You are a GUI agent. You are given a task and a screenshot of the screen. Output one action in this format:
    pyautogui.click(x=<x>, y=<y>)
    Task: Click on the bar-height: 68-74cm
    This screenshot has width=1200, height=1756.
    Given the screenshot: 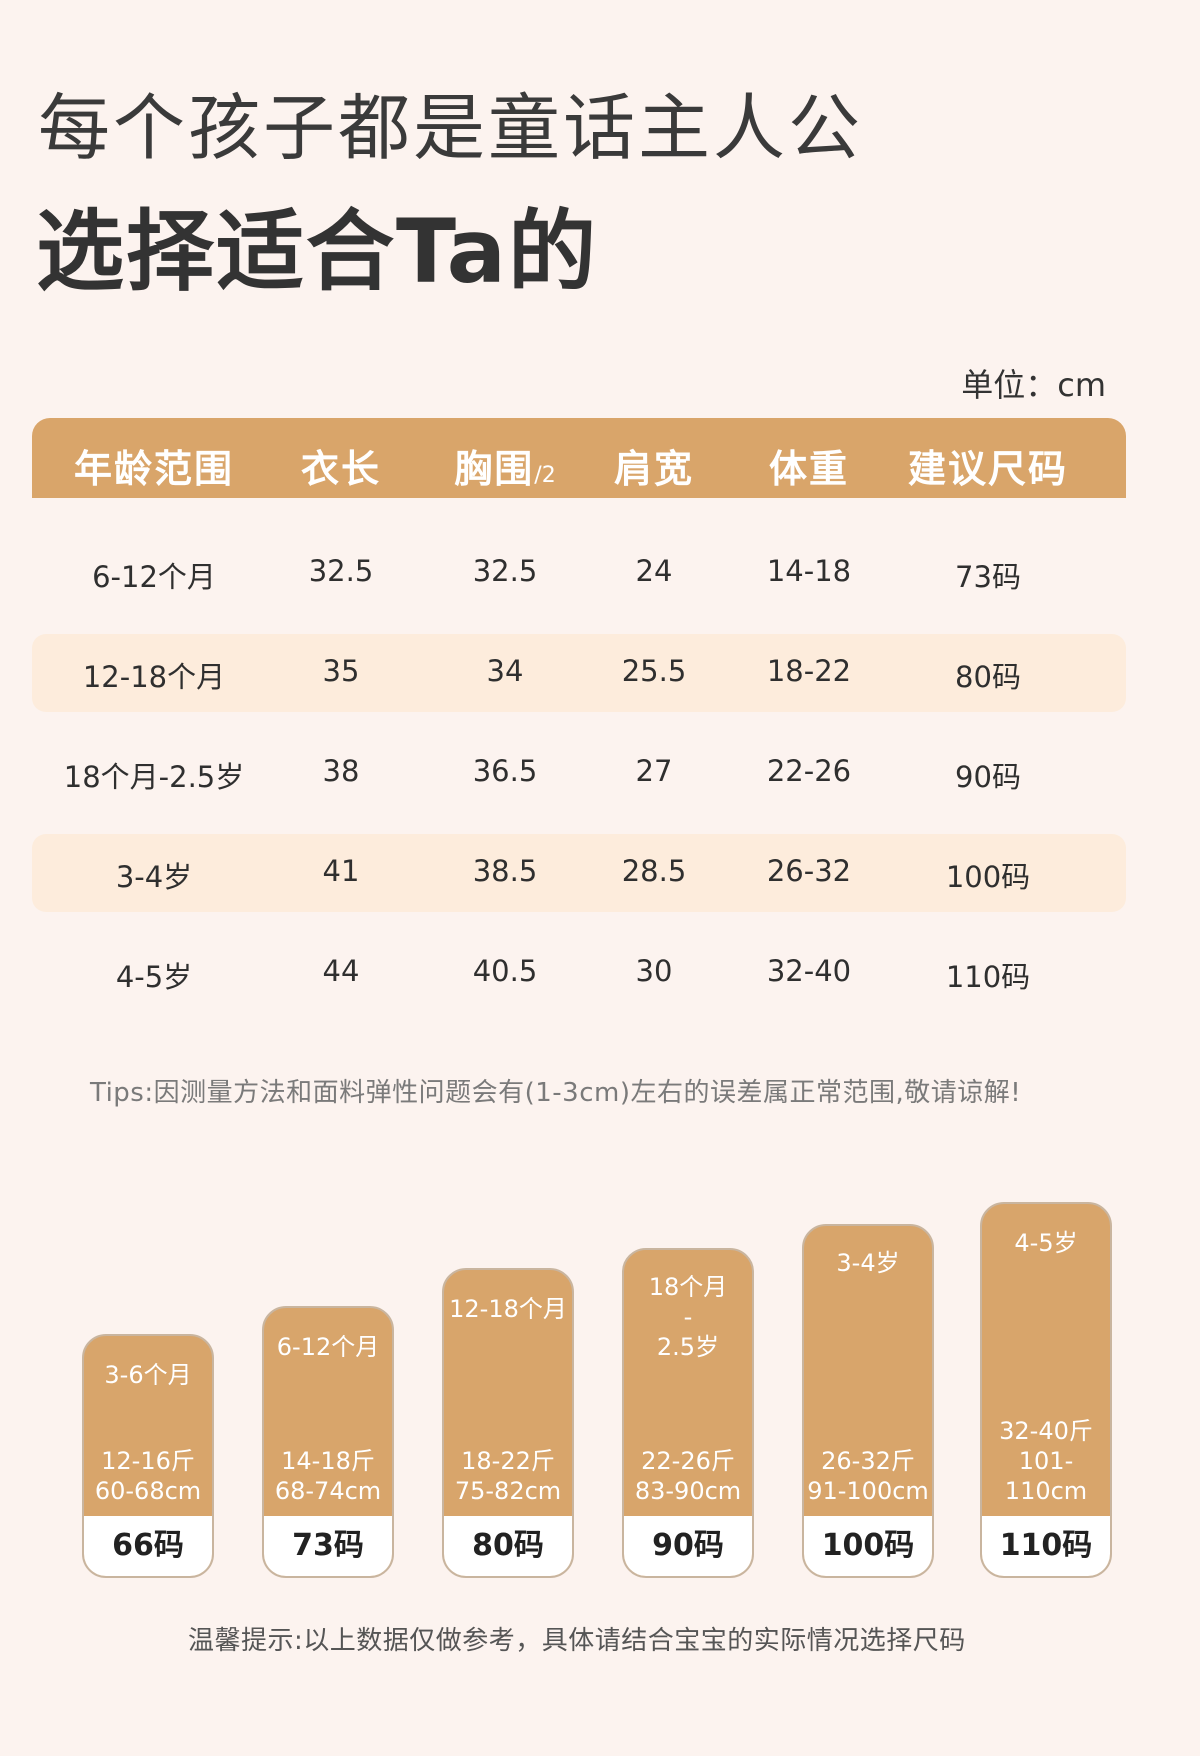 What is the action you would take?
    pyautogui.click(x=328, y=1491)
    